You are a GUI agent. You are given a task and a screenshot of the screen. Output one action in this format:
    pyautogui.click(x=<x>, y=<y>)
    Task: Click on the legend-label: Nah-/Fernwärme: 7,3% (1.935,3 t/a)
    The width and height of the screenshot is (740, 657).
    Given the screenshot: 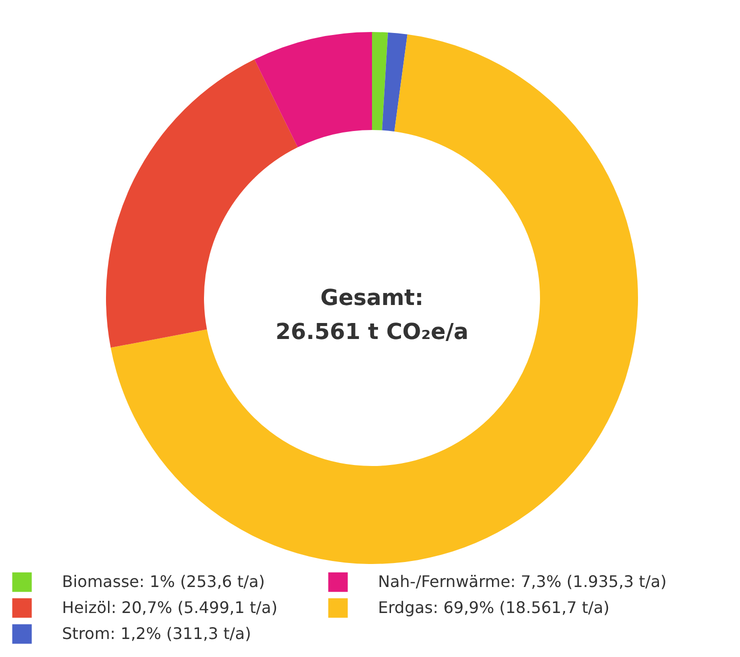 What is the action you would take?
    pyautogui.click(x=522, y=582)
    